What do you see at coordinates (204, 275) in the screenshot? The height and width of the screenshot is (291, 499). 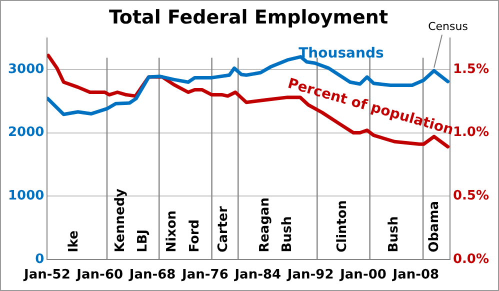 I see `x-tick-label: Jan-76` at bounding box center [204, 275].